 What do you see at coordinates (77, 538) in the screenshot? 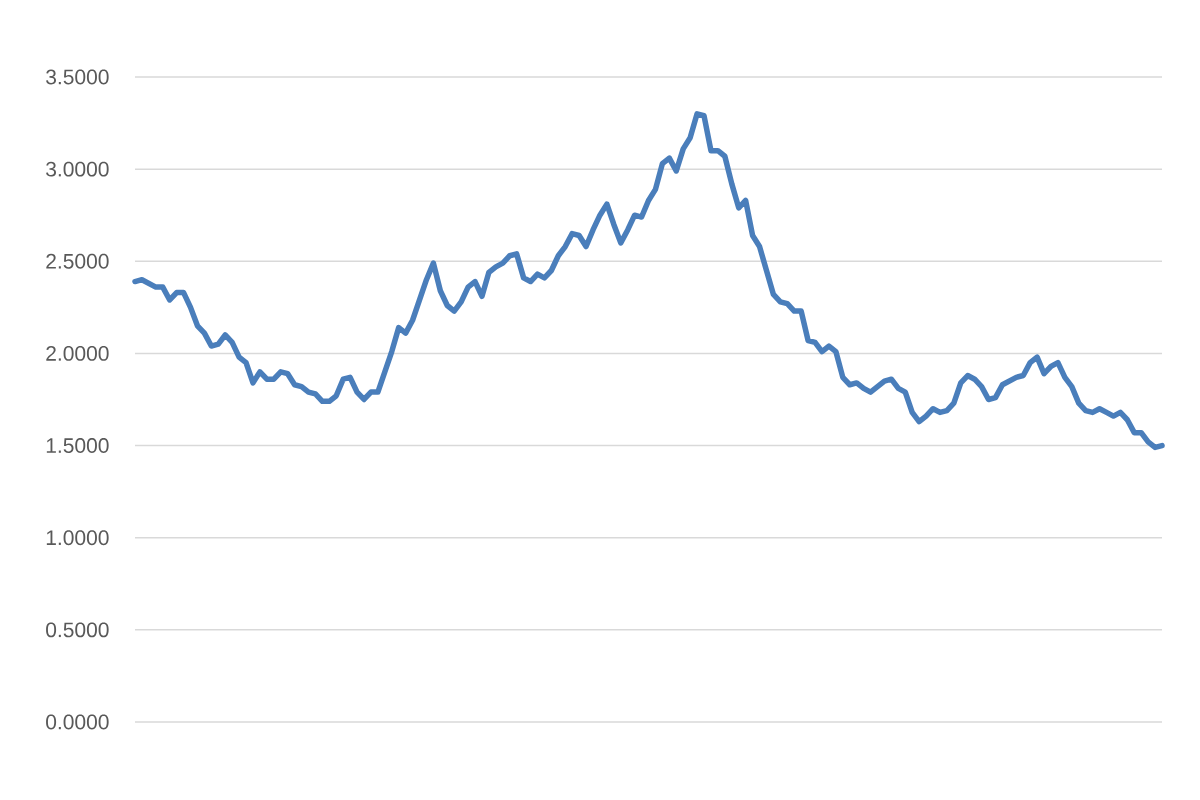
I see `y-tick-label: 1.0000` at bounding box center [77, 538].